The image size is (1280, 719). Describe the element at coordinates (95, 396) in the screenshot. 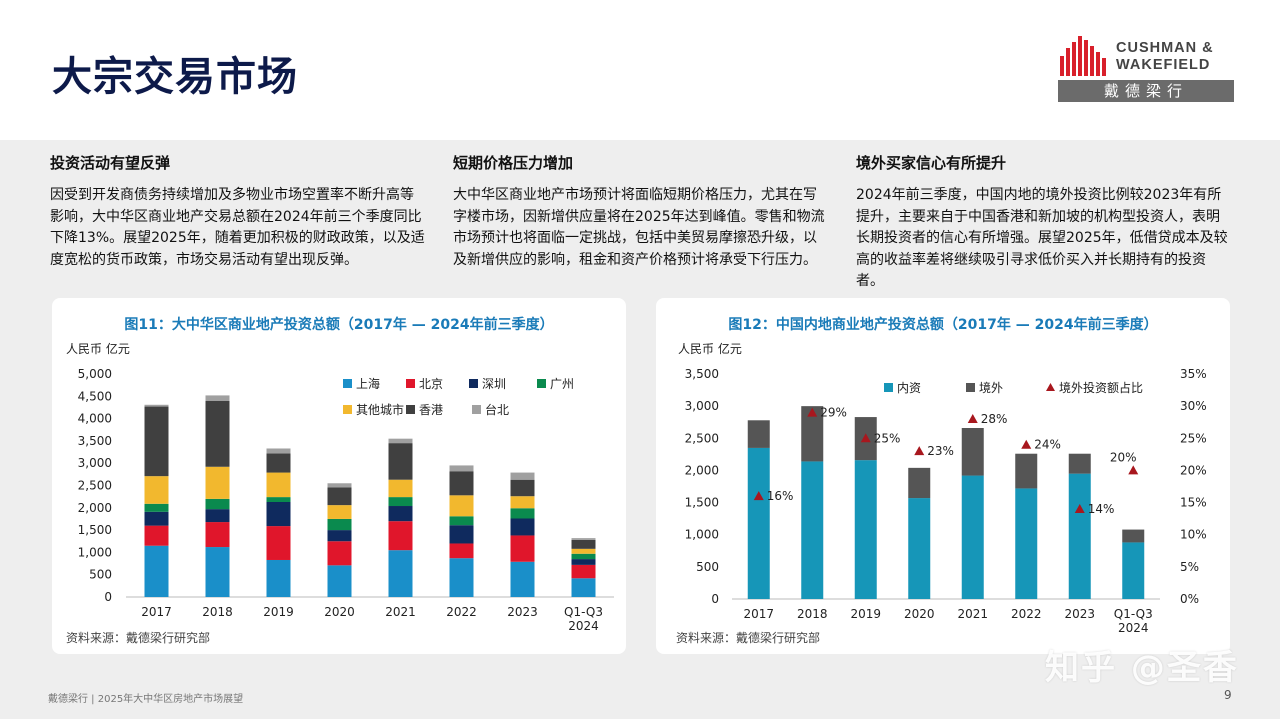

I see `y-tick-label: 4,500` at that location.